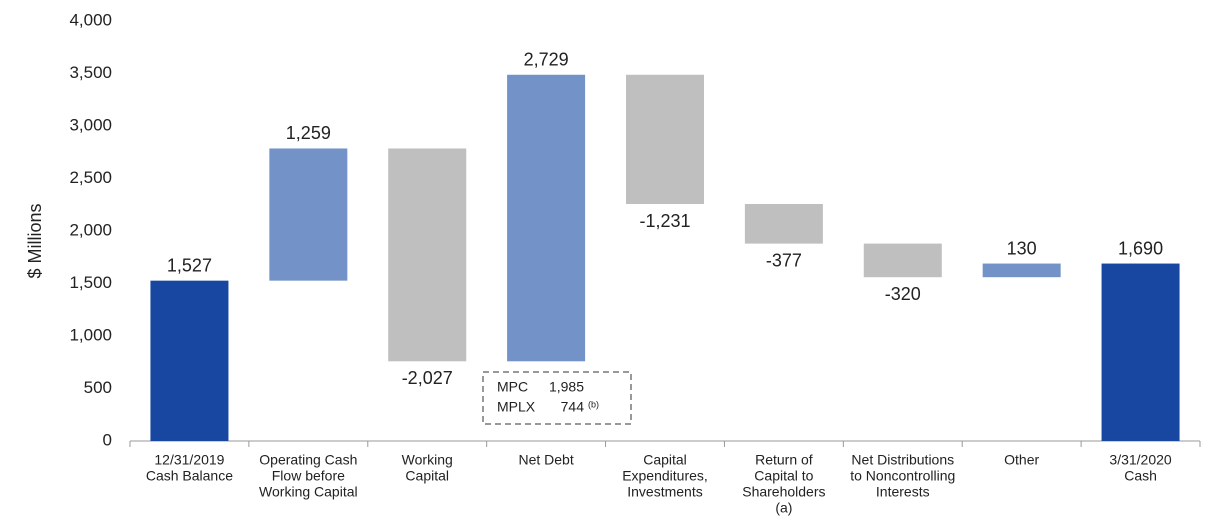  What do you see at coordinates (1140, 248) in the screenshot?
I see `value-label: 1,690` at bounding box center [1140, 248].